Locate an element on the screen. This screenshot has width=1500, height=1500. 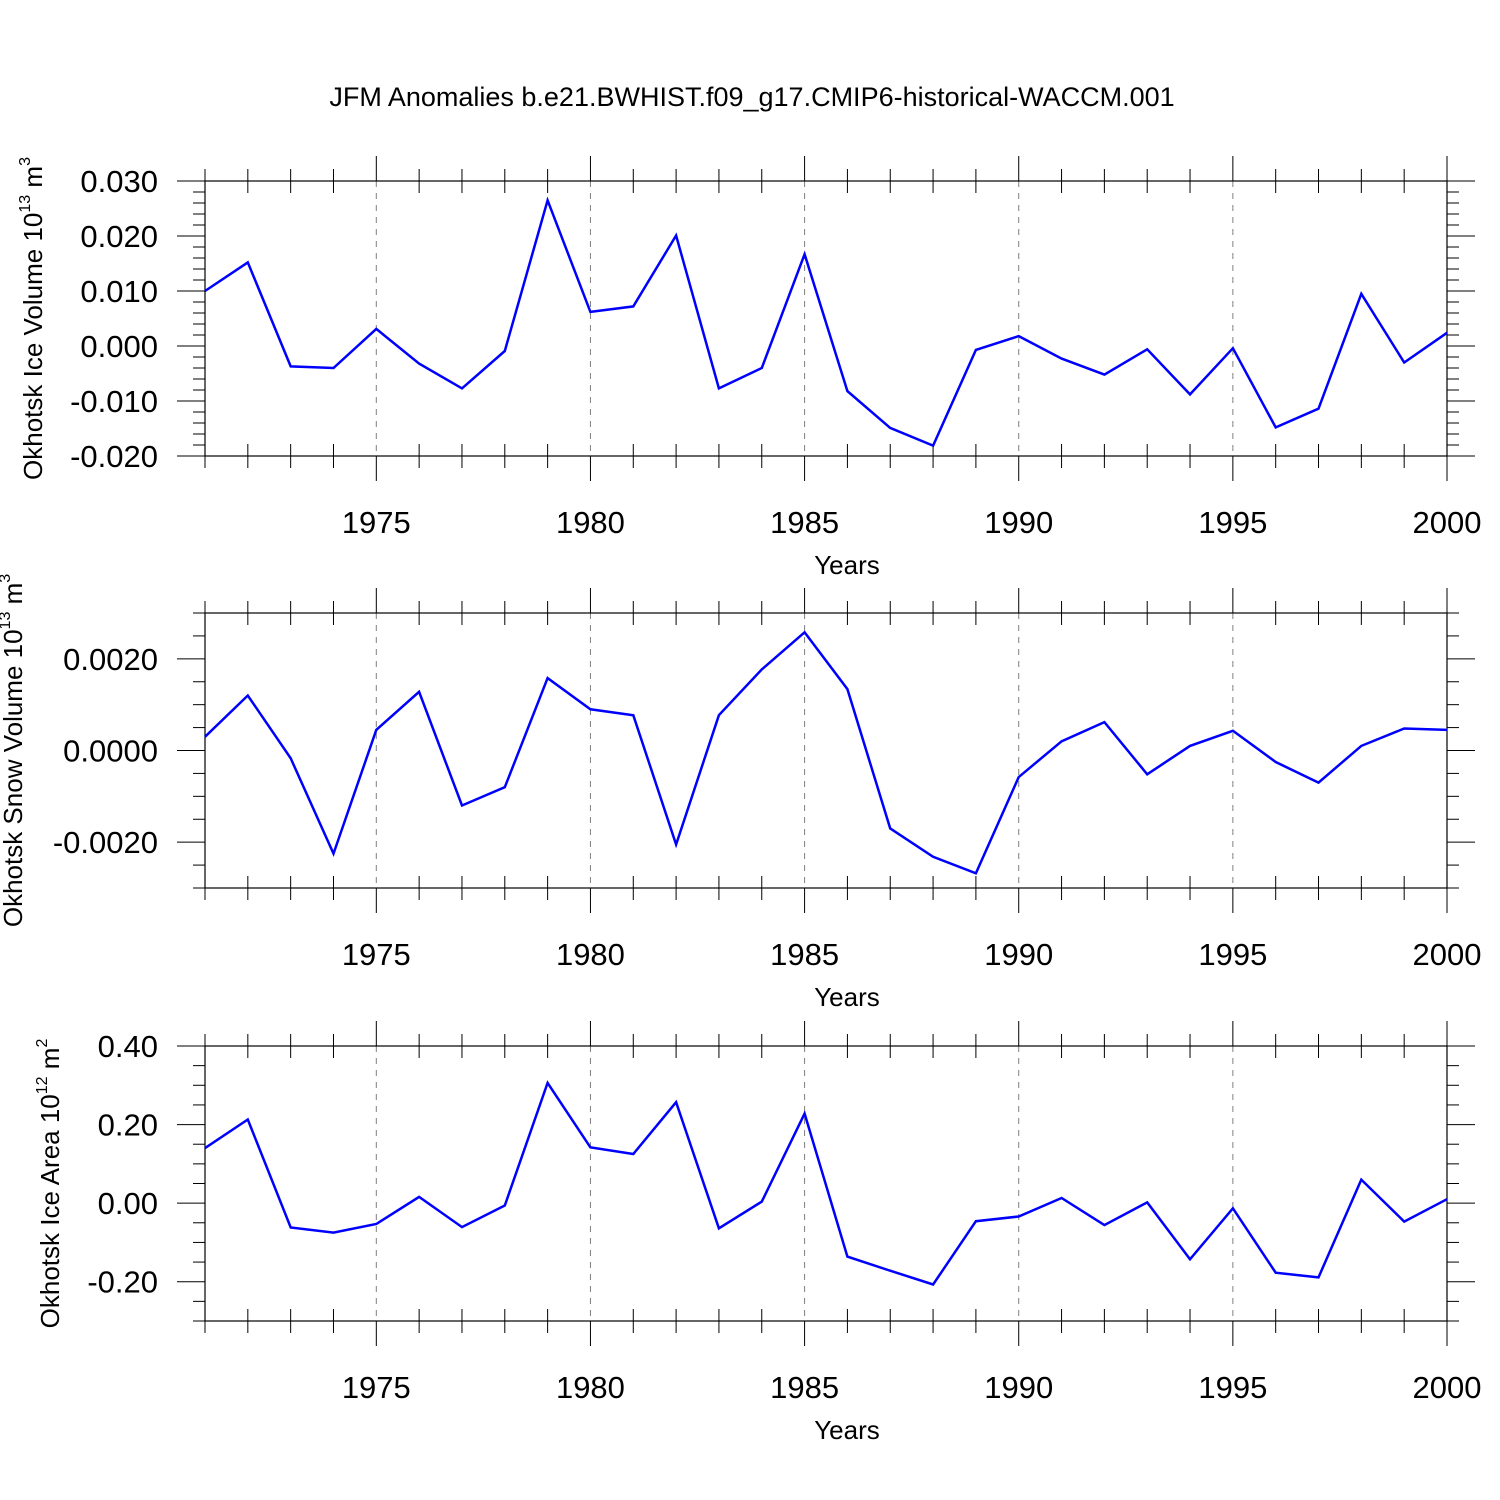
y-tick-label: -0.20 is located at coordinates (122, 1282).